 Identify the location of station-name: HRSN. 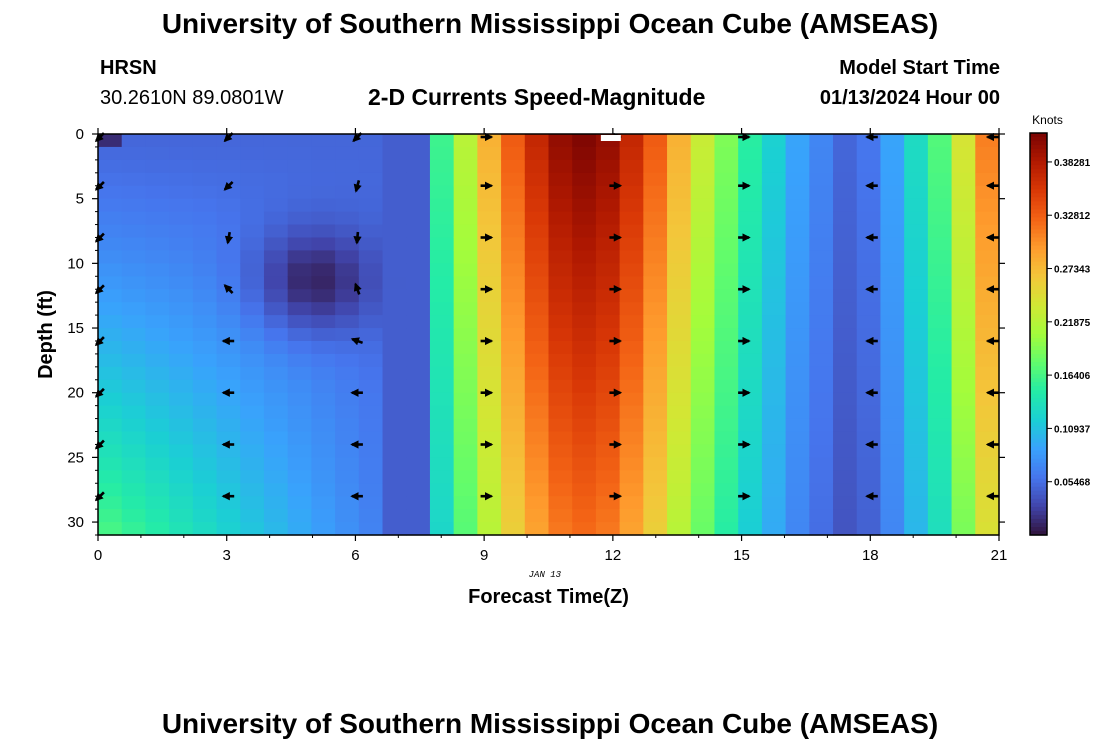
(128, 68).